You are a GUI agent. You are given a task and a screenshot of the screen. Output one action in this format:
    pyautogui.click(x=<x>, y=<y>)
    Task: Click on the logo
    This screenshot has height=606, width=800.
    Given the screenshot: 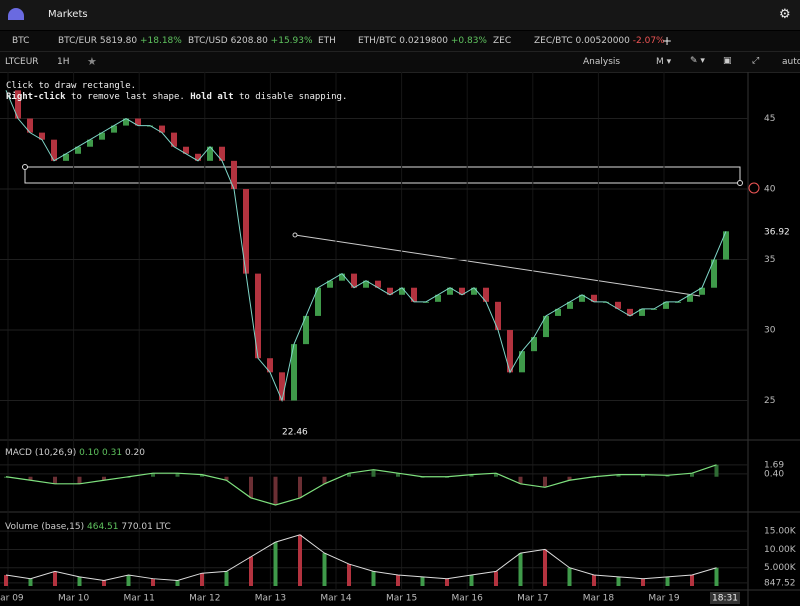 What is the action you would take?
    pyautogui.click(x=16, y=14)
    